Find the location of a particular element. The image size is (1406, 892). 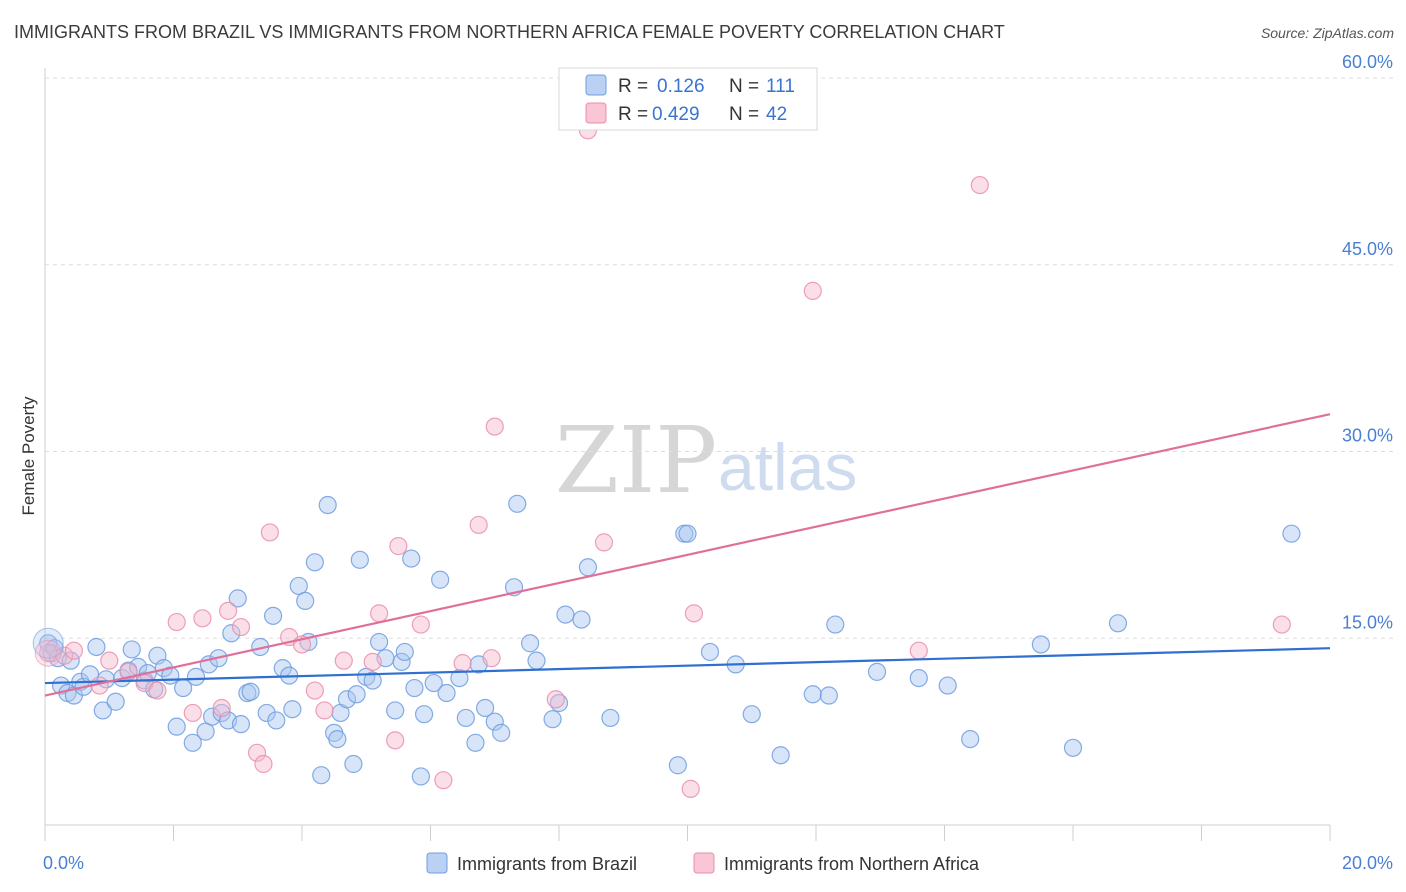

series-legend-label-northern-africa: Immigrants from Northern Africa is located at coordinates (852, 864).